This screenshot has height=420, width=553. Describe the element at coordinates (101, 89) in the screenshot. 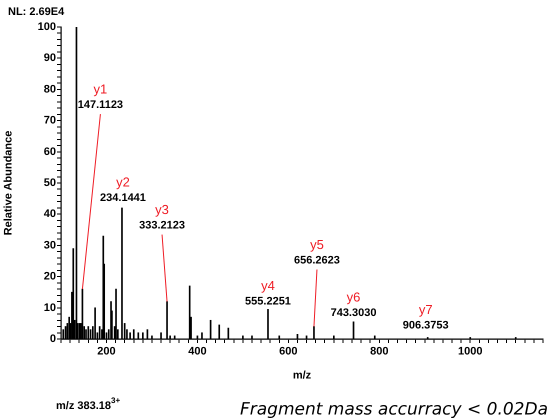

I see `annotation: y1` at that location.